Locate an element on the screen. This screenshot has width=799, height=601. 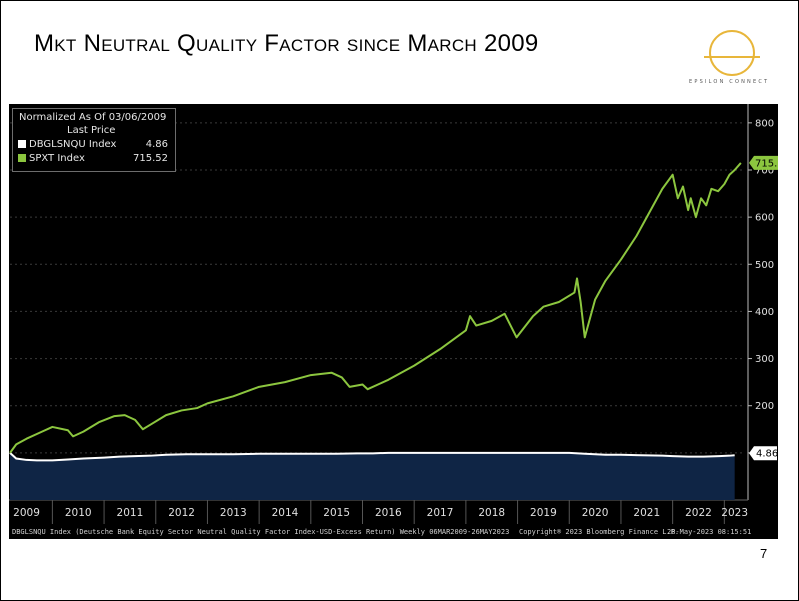
y-tick-label: 700 is located at coordinates (764, 171).